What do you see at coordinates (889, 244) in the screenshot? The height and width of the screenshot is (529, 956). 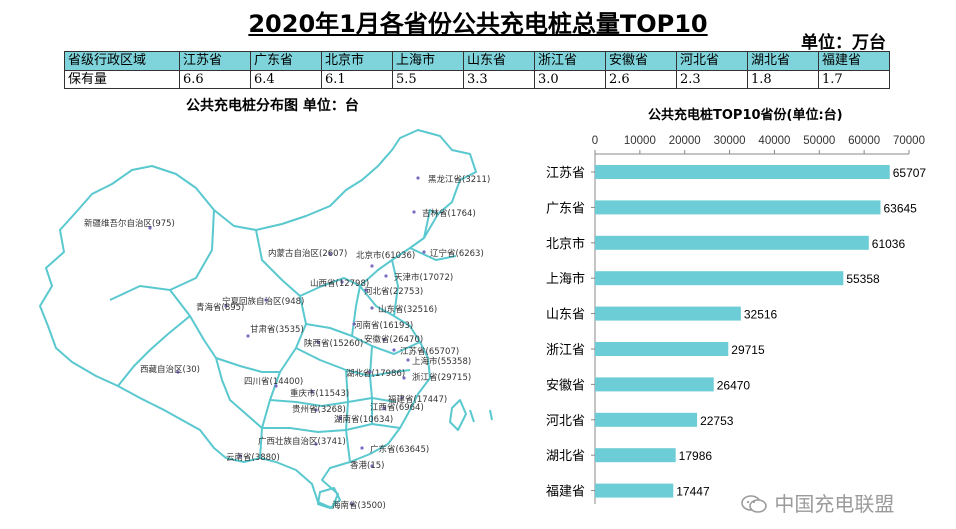 I see `data-label: 61036` at bounding box center [889, 244].